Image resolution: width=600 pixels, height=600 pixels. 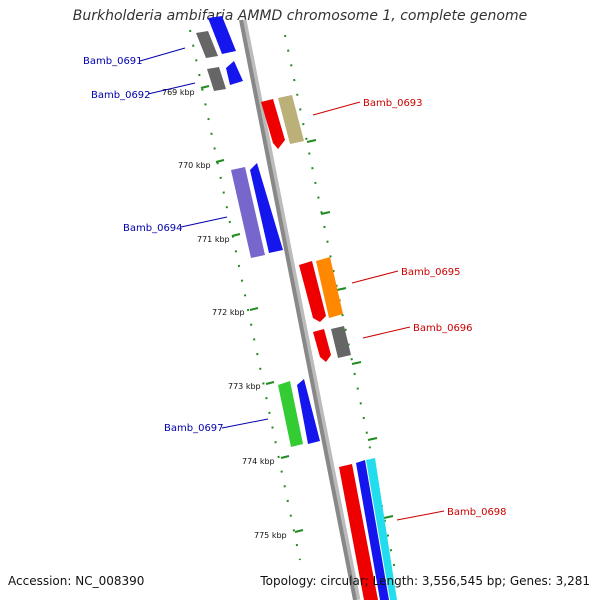 What do you see at coordinates (194, 428) in the screenshot?
I see `gene-label-bamb-0697: Bamb_0697` at bounding box center [194, 428].